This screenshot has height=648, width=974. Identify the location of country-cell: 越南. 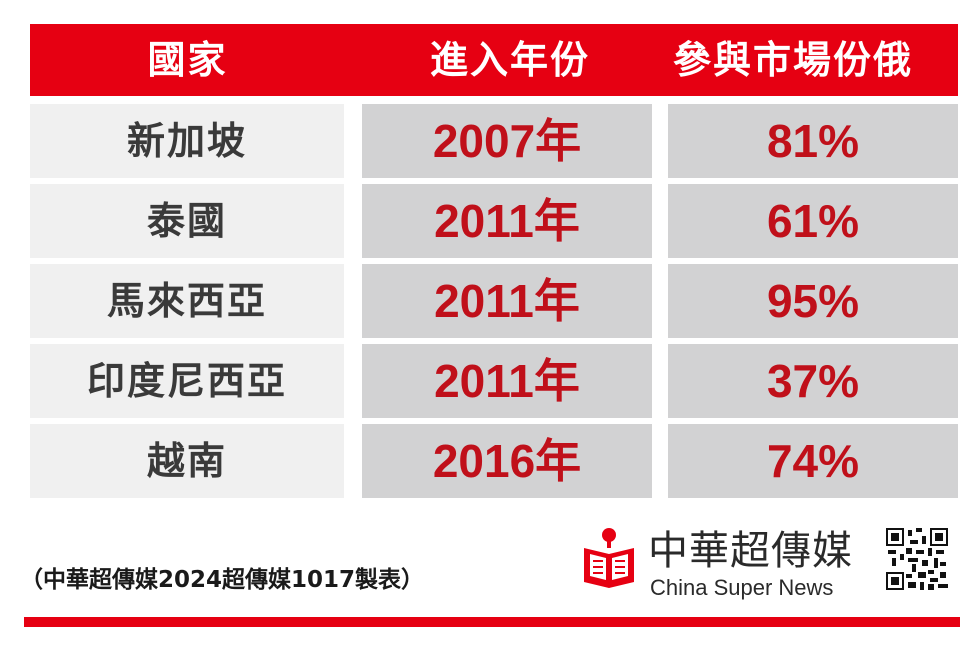
(187, 461).